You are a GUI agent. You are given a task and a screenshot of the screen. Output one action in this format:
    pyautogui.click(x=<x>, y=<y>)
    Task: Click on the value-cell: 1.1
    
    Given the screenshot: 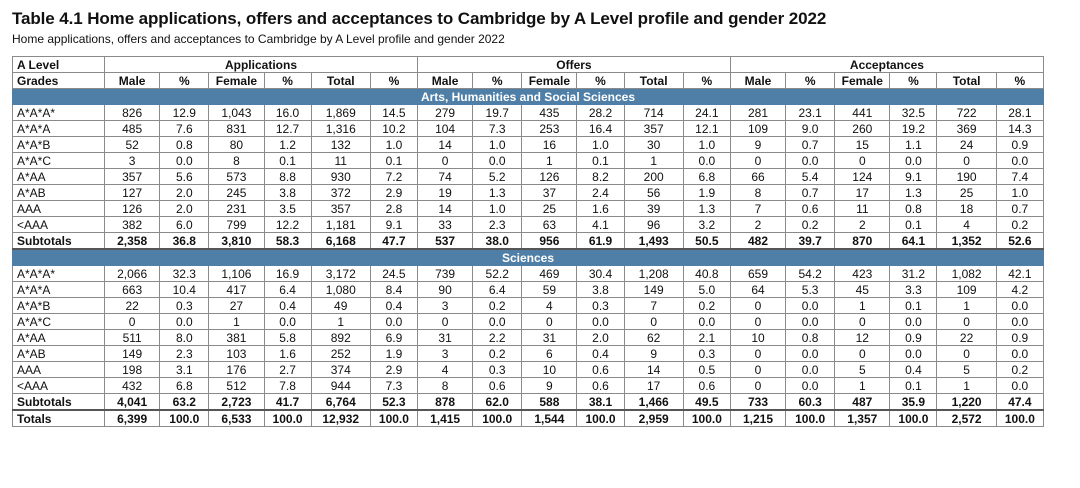 What is the action you would take?
    pyautogui.click(x=913, y=144)
    